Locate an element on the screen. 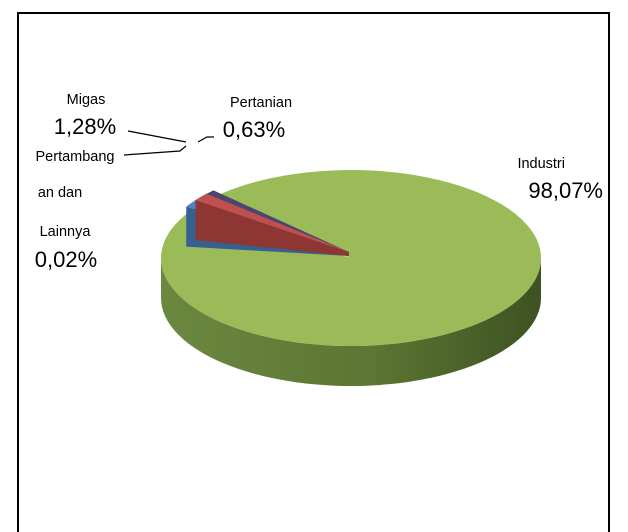 The width and height of the screenshot is (628, 532). label-pertambangan-value: 0,02% is located at coordinates (66, 259).